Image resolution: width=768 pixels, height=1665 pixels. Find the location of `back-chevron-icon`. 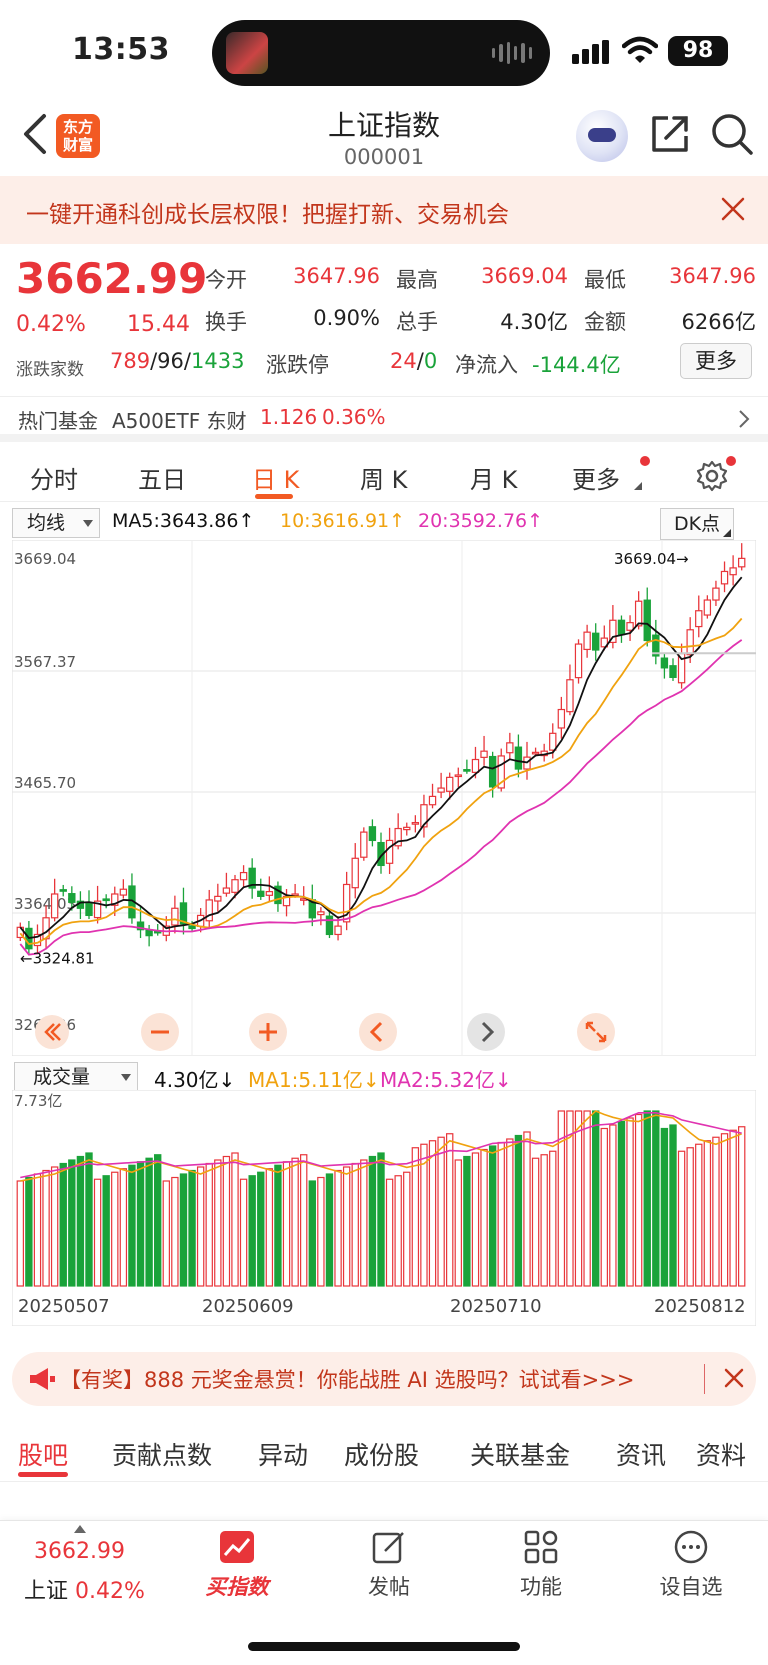

back-chevron-icon is located at coordinates (35, 134).